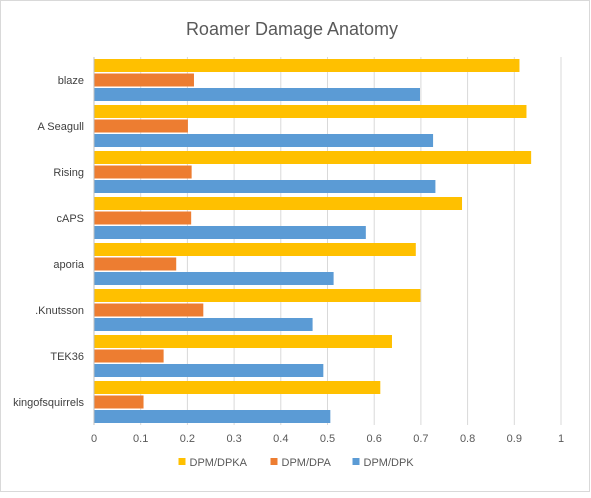  Describe the element at coordinates (70, 219) in the screenshot. I see `category-label: cAPS` at that location.